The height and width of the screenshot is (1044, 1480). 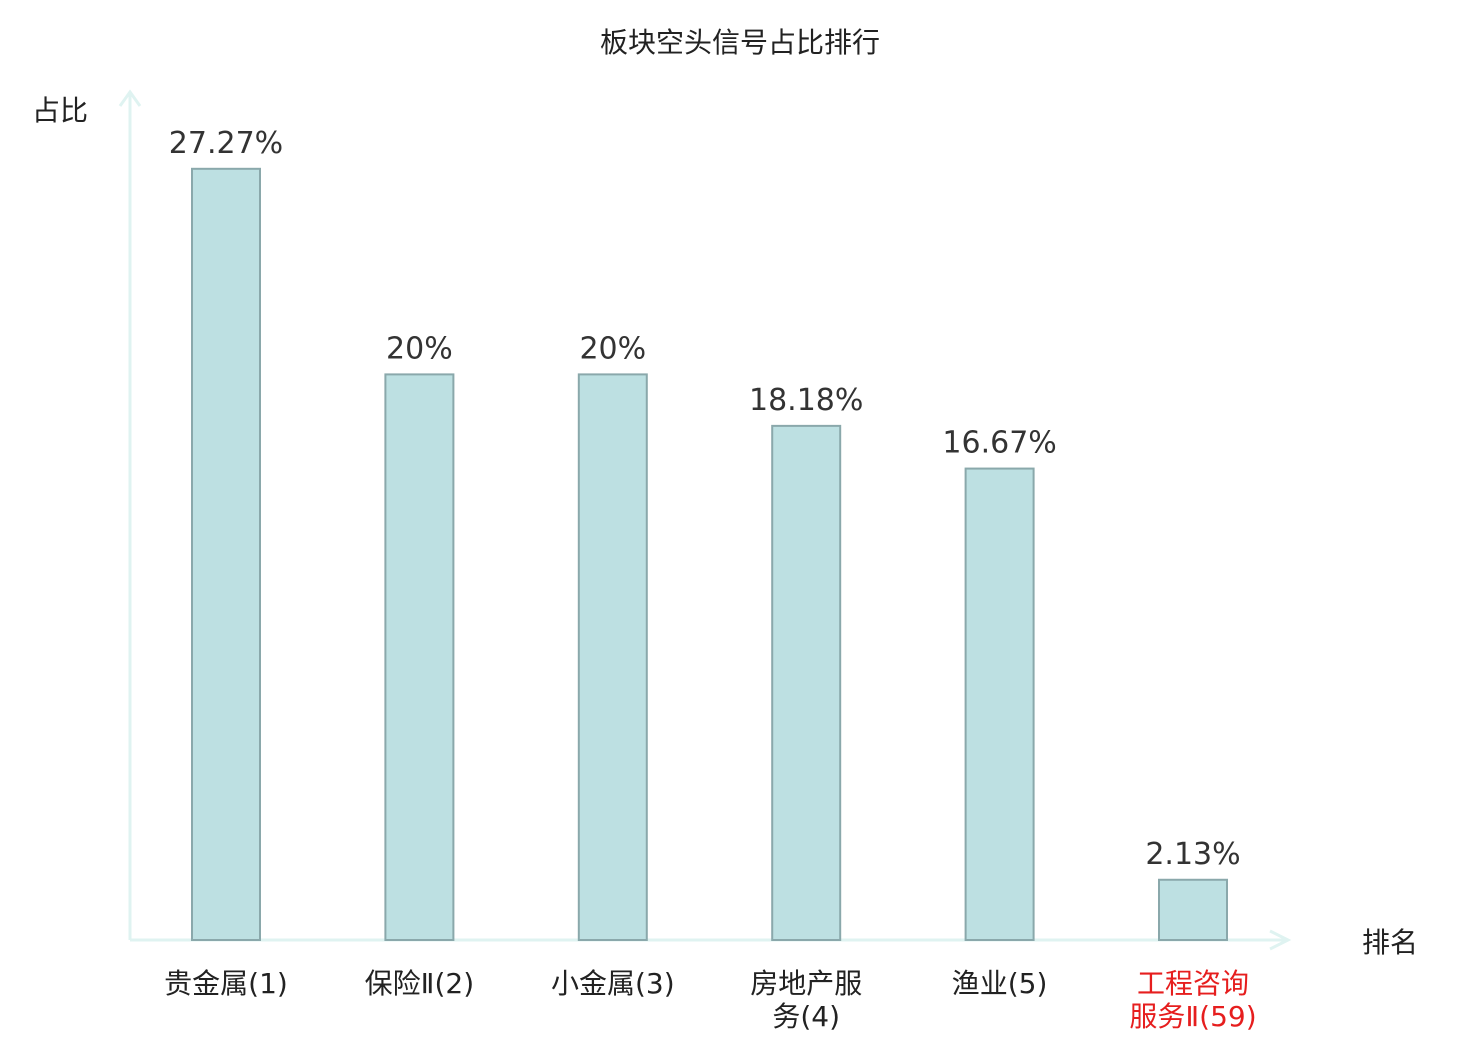 I want to click on category-label-line: 服务Ⅱ(59), so click(x=1192, y=1016).